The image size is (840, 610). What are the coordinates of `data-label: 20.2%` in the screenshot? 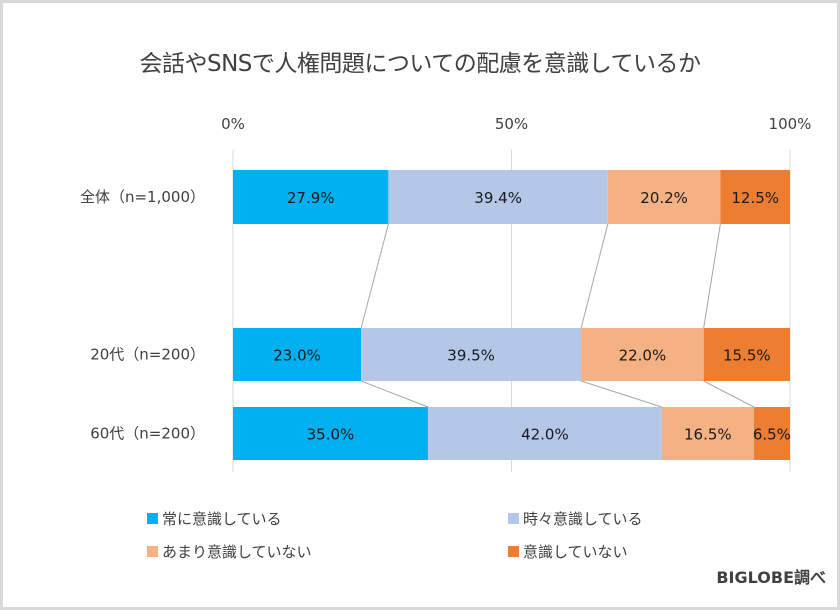 It's located at (664, 198).